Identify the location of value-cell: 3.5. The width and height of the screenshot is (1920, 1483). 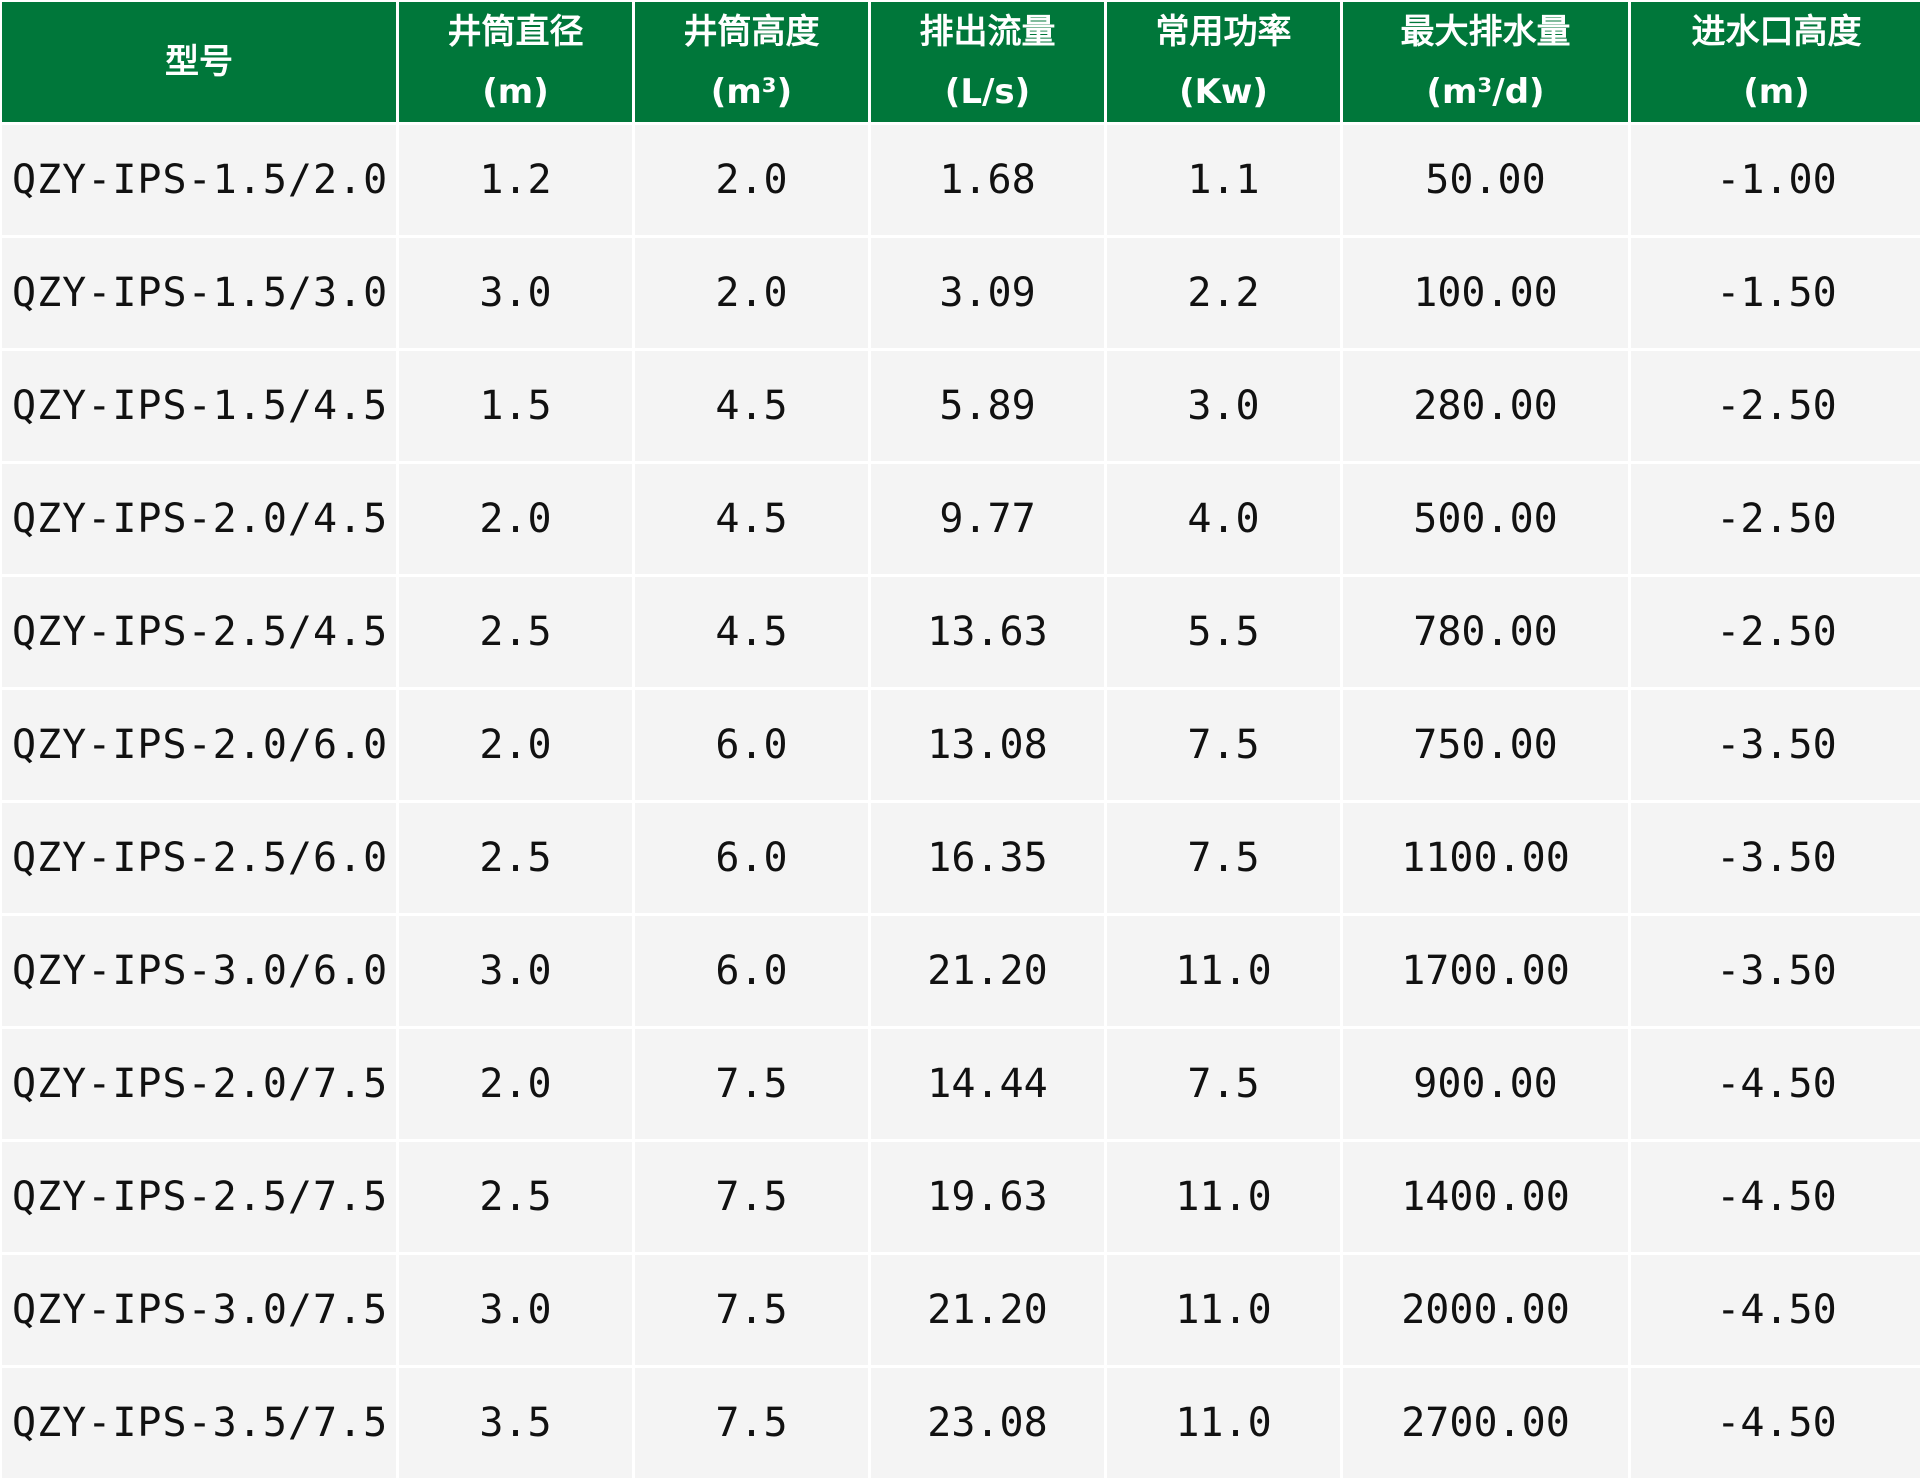
(515, 1423).